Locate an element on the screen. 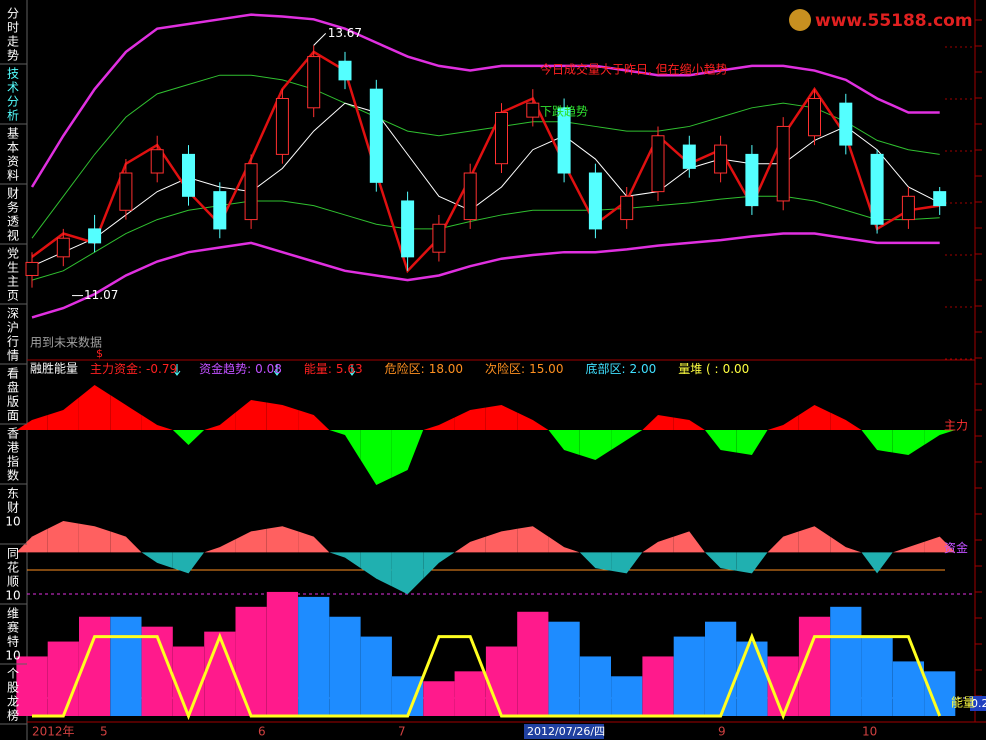 Image resolution: width=986 pixels, height=740 pixels. sidebar-tab: 版 is located at coordinates (13, 402).